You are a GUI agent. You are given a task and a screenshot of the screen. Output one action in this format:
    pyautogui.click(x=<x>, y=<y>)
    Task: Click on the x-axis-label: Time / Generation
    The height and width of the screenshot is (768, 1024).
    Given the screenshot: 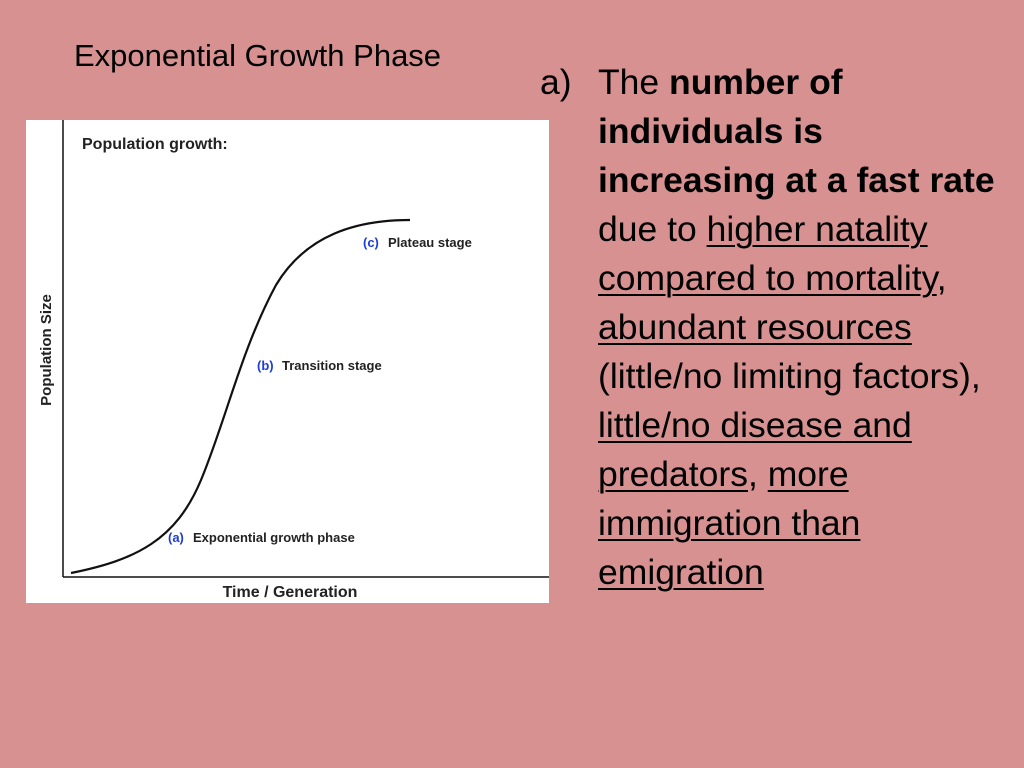 What is the action you would take?
    pyautogui.click(x=290, y=592)
    